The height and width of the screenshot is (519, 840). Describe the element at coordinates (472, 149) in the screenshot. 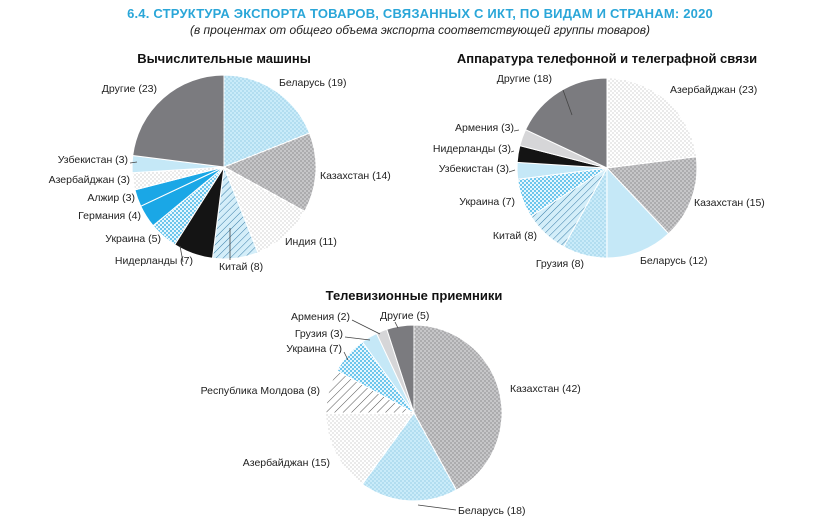

I see `slice-label: Нидерланды (3)` at that location.